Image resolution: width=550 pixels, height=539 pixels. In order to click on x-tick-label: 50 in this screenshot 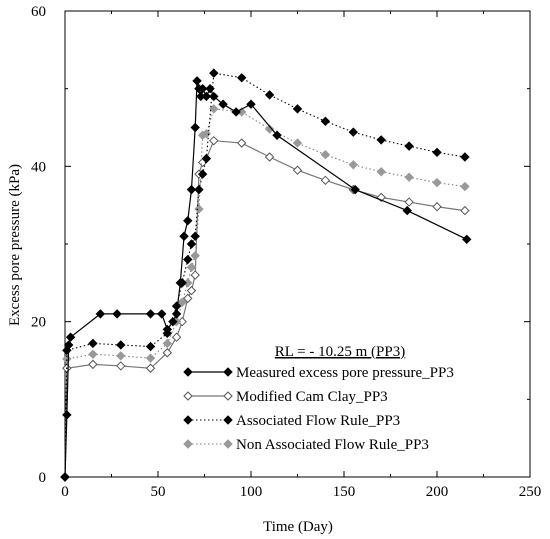, I will do `click(158, 492)`.